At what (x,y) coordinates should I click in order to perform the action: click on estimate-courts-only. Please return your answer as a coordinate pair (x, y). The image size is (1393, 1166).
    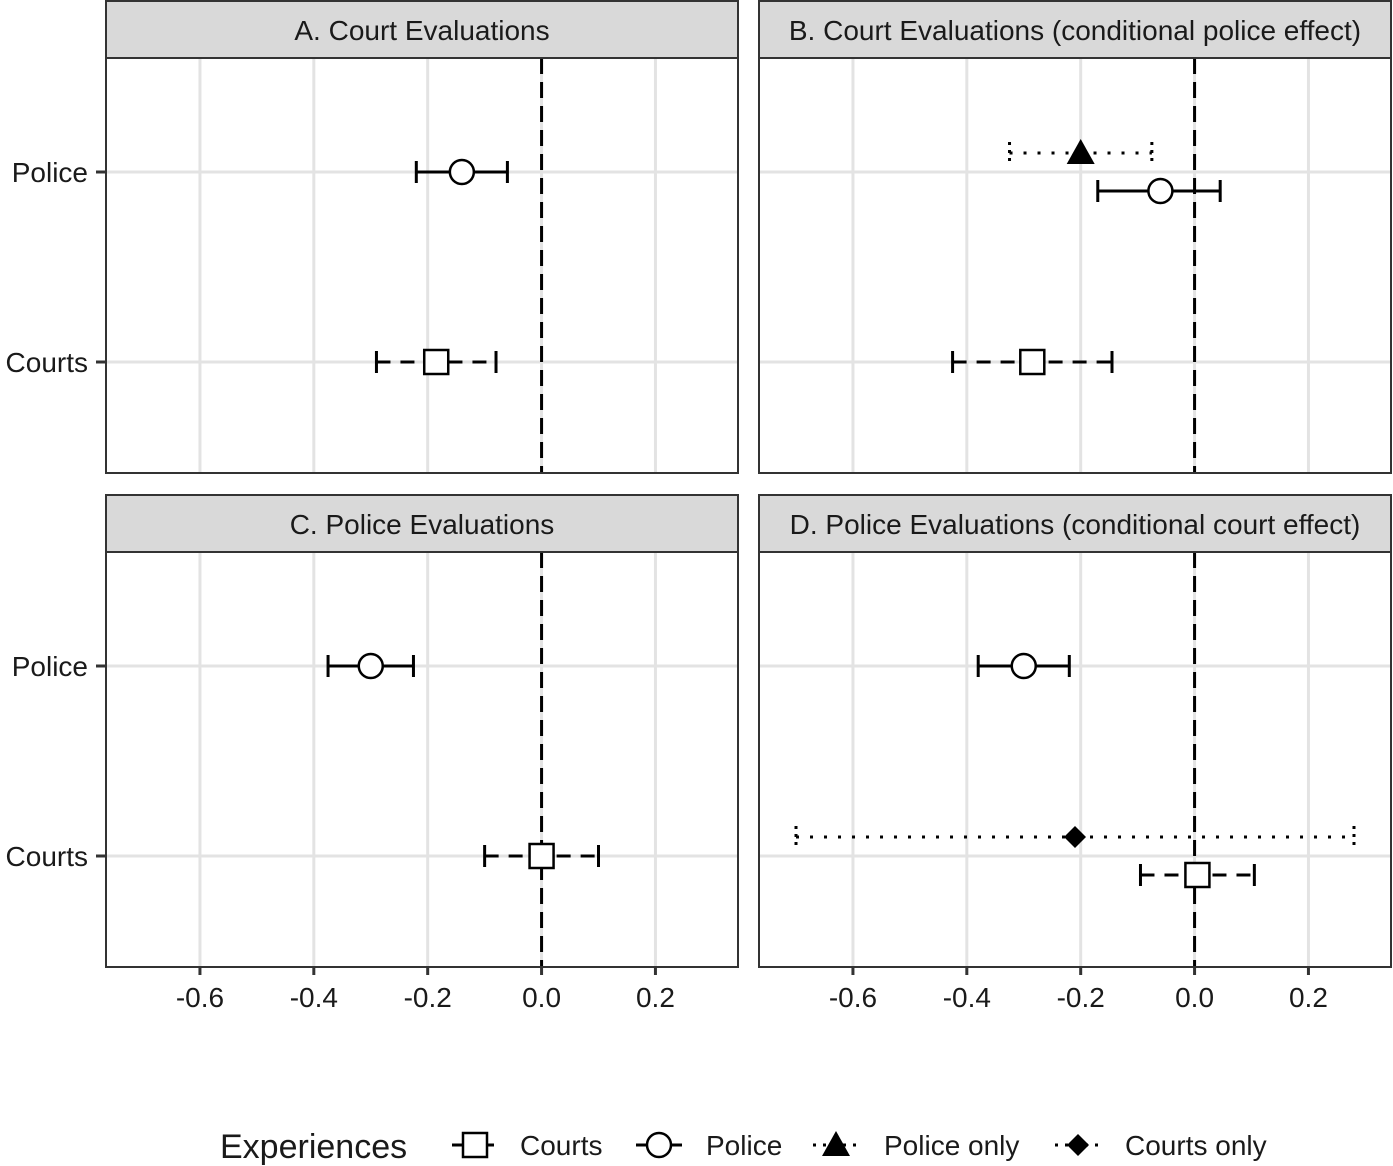
    Looking at the image, I should click on (1075, 837).